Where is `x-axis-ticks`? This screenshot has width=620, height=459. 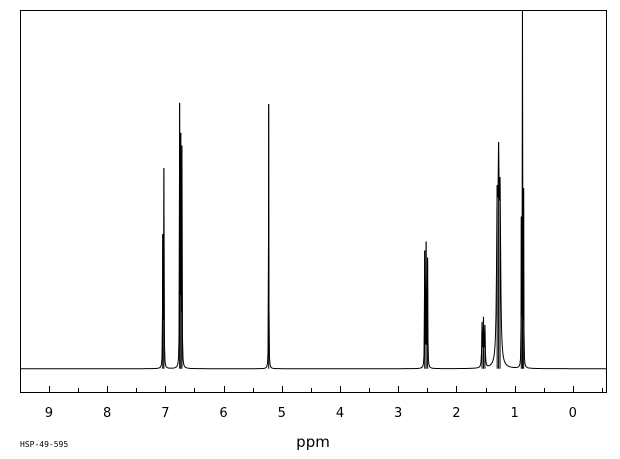 x-axis-ticks is located at coordinates (326, 389).